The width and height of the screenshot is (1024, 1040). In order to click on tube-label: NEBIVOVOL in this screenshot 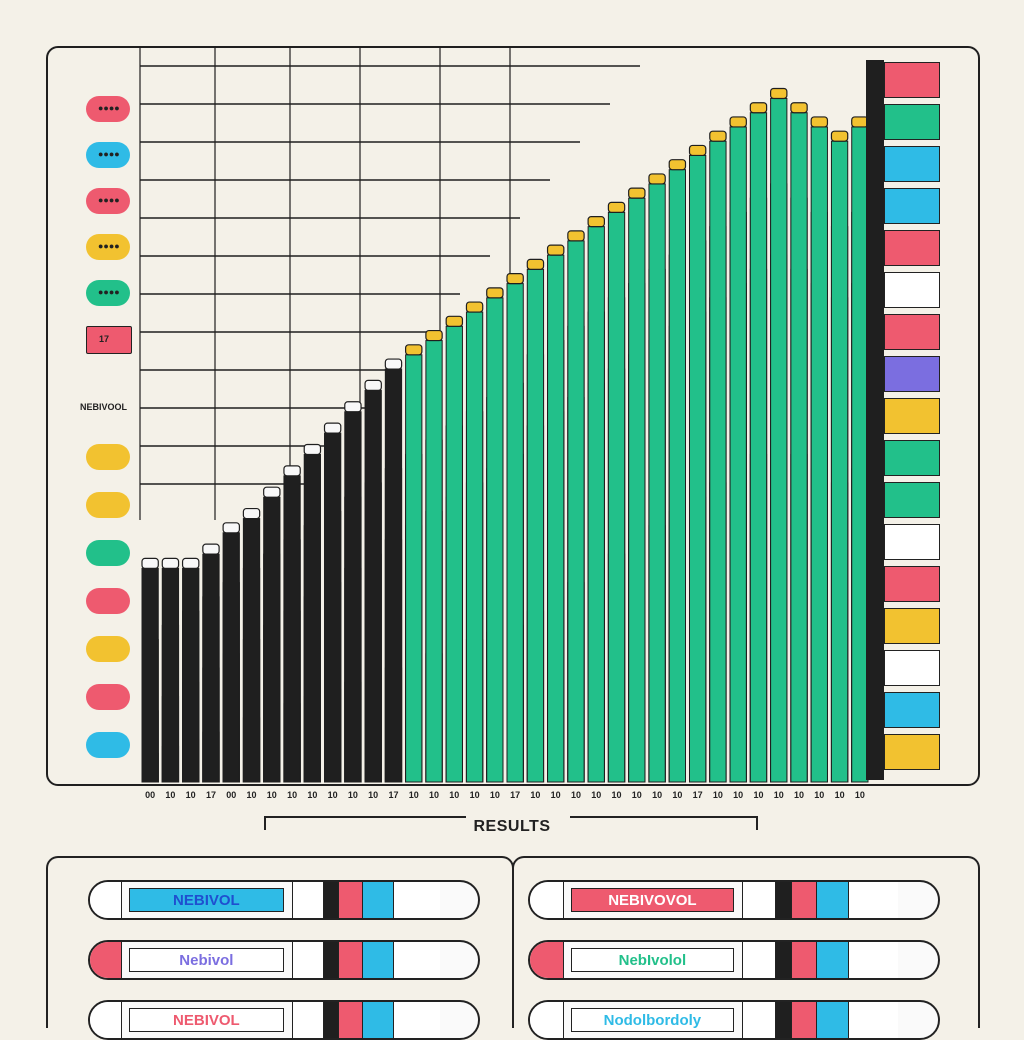, I will do `click(652, 900)`.